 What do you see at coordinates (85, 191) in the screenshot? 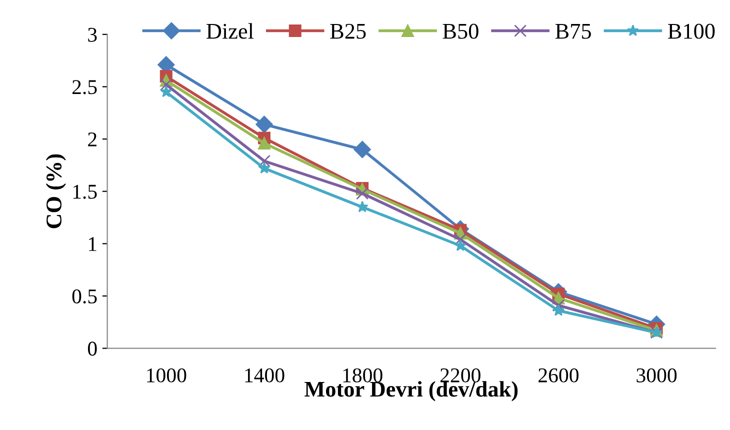
I see `y-tick-label: 1.5` at bounding box center [85, 191].